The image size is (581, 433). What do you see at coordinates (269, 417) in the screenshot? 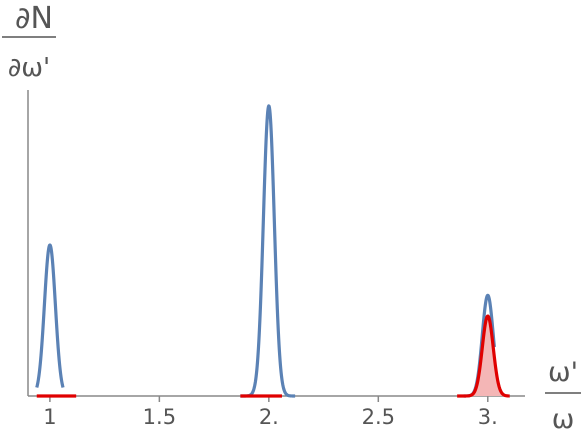
I see `x-tick-label: 2.` at bounding box center [269, 417].